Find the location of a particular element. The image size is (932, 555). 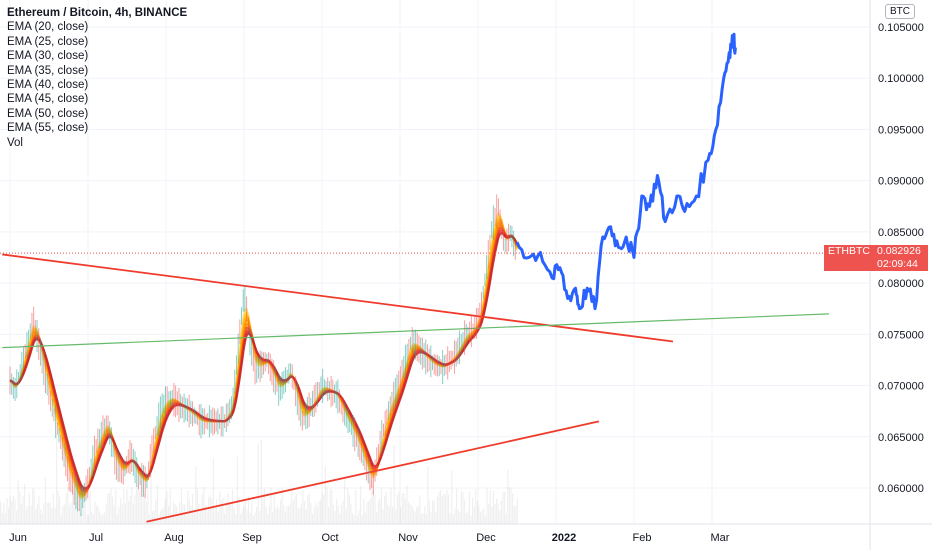

indicator-ema-40: EMA (40, close) is located at coordinates (48, 85).